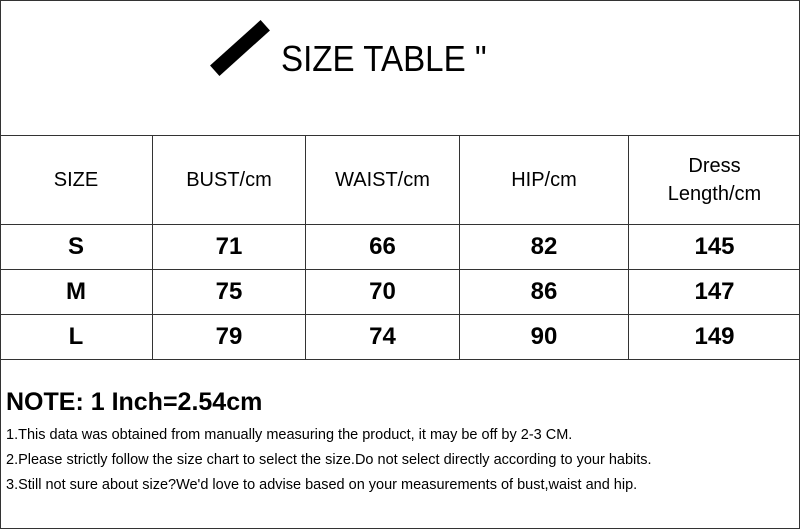  I want to click on cell: 75, so click(229, 292).